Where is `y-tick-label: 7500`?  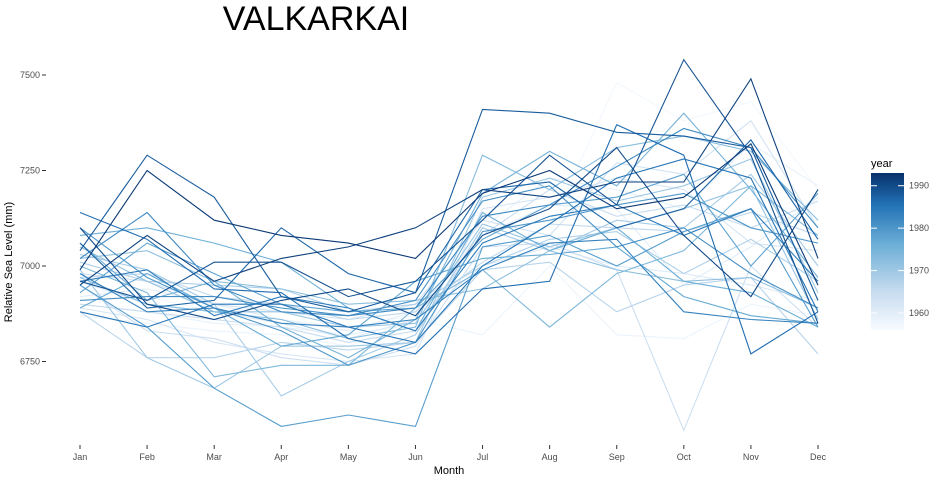
y-tick-label: 7500 is located at coordinates (30, 75).